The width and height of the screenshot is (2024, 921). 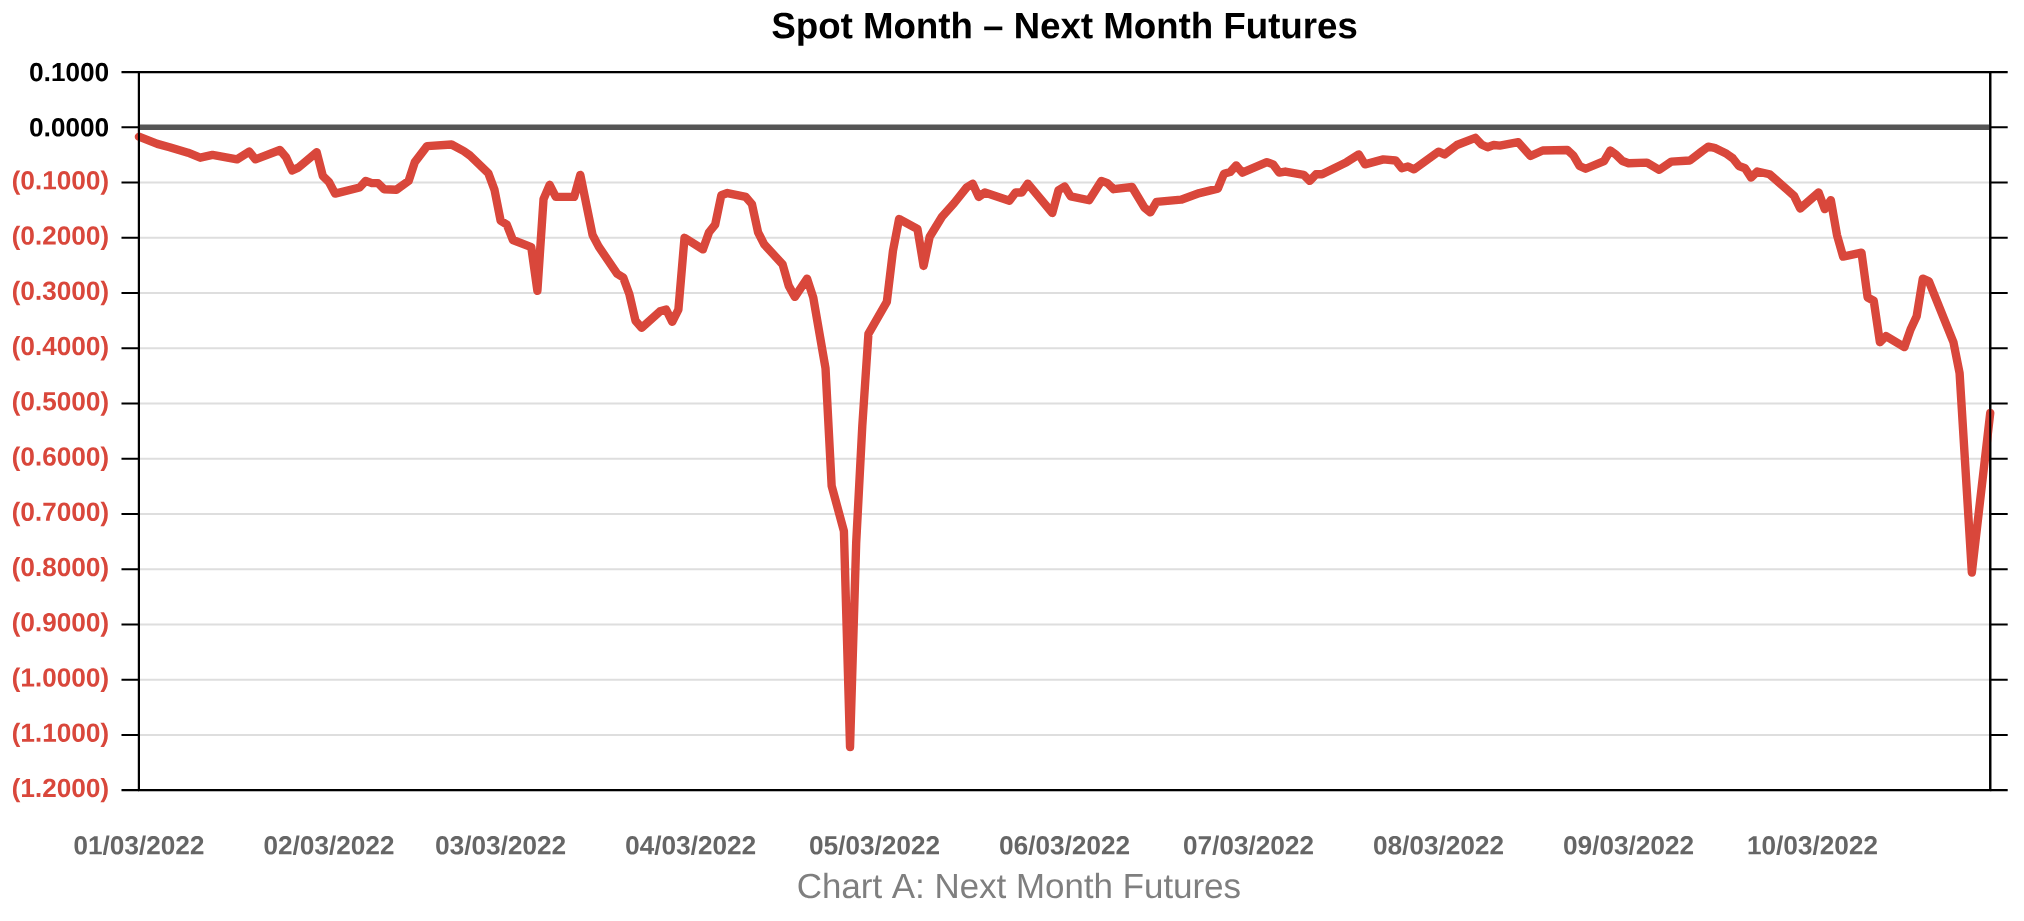 What do you see at coordinates (1064, 28) in the screenshot?
I see `chart-title: Spot Month – Next Month Futures` at bounding box center [1064, 28].